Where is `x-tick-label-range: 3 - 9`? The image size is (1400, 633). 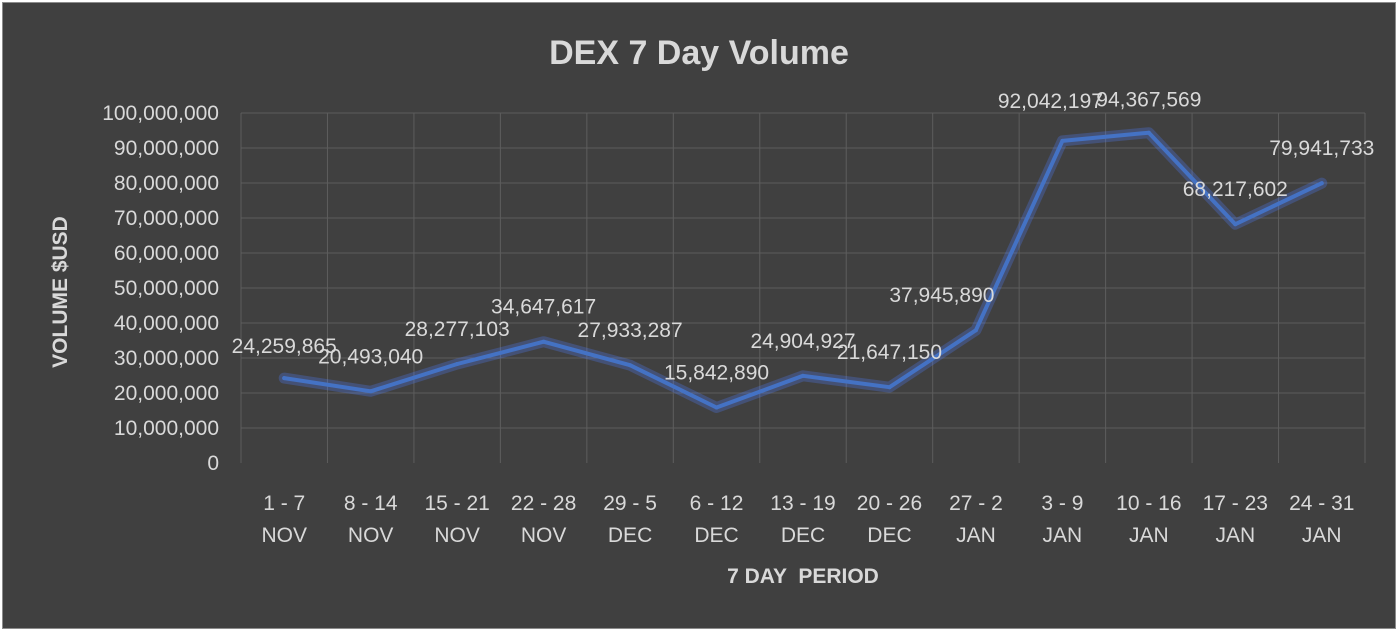
x-tick-label-range: 3 - 9 is located at coordinates (1062, 503).